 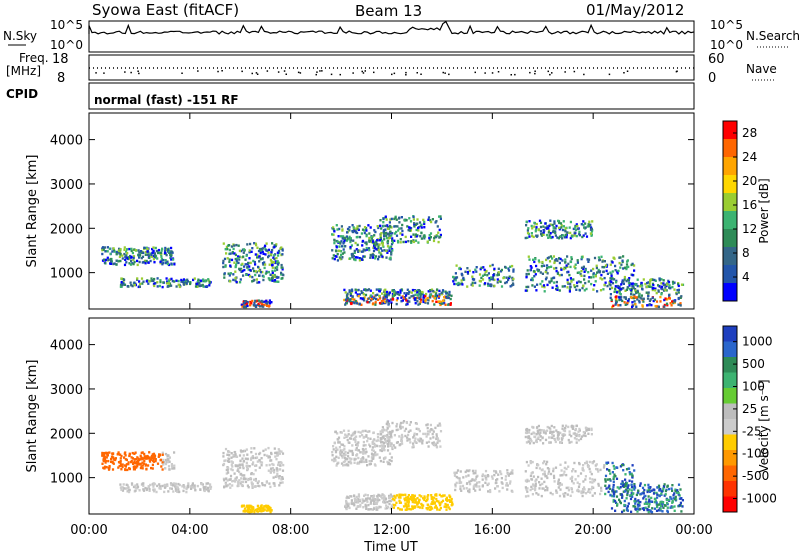 What do you see at coordinates (32, 416) in the screenshot?
I see `velocity-ylabel: Slant Range [km]` at bounding box center [32, 416].